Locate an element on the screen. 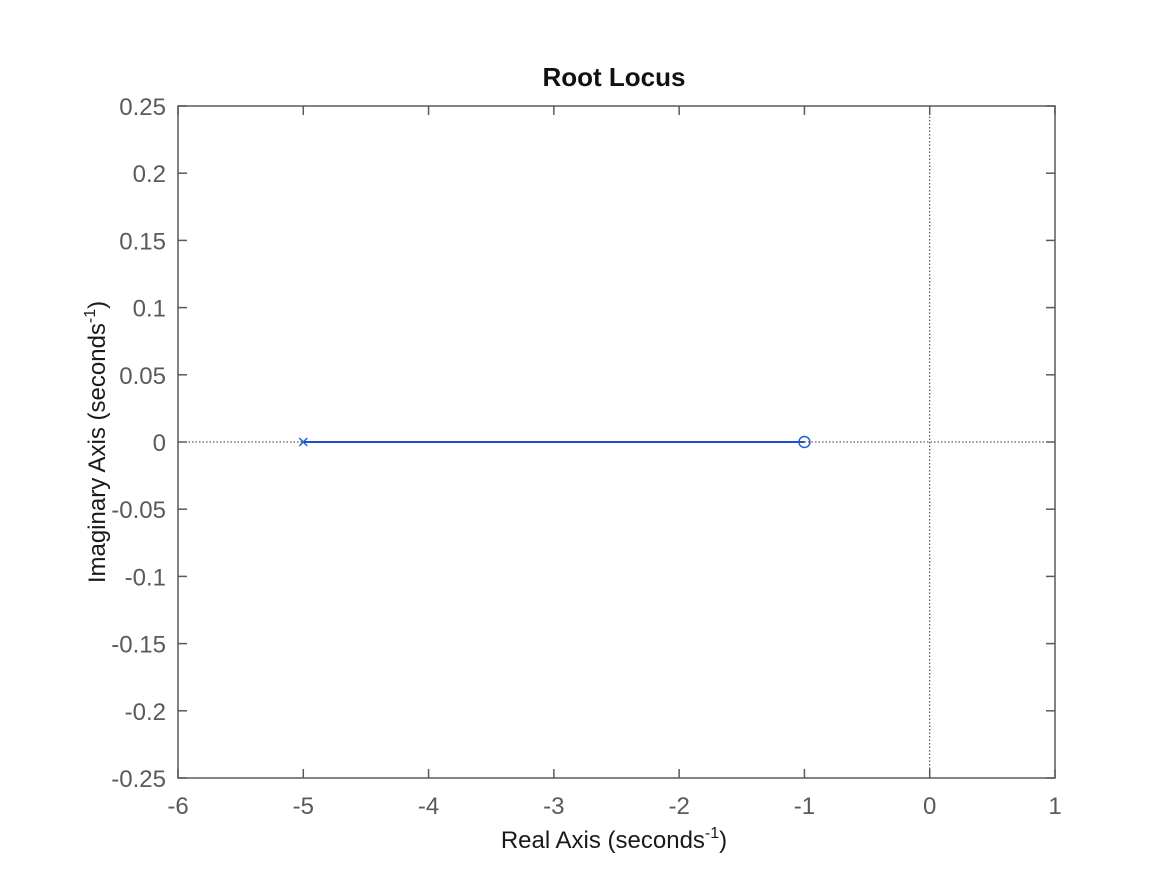  pole-marker is located at coordinates (303, 442).